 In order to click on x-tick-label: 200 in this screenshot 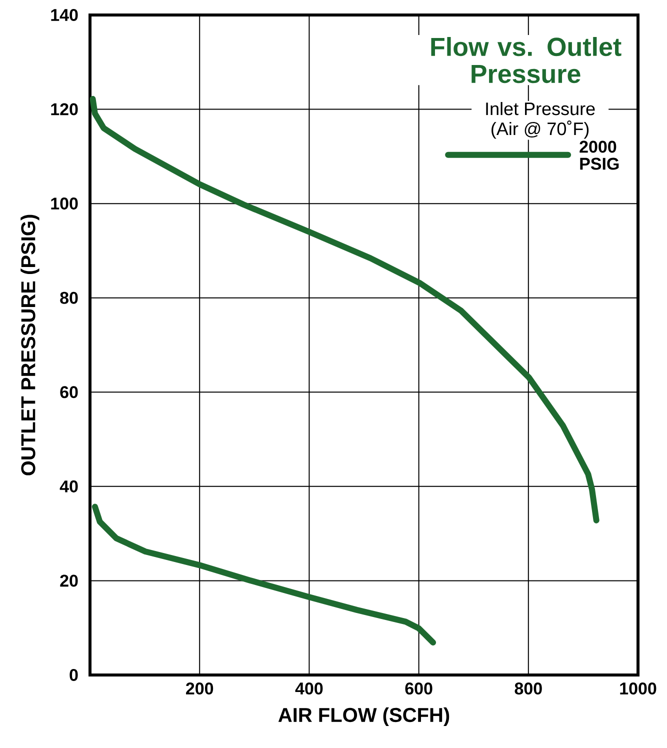, I will do `click(200, 688)`.